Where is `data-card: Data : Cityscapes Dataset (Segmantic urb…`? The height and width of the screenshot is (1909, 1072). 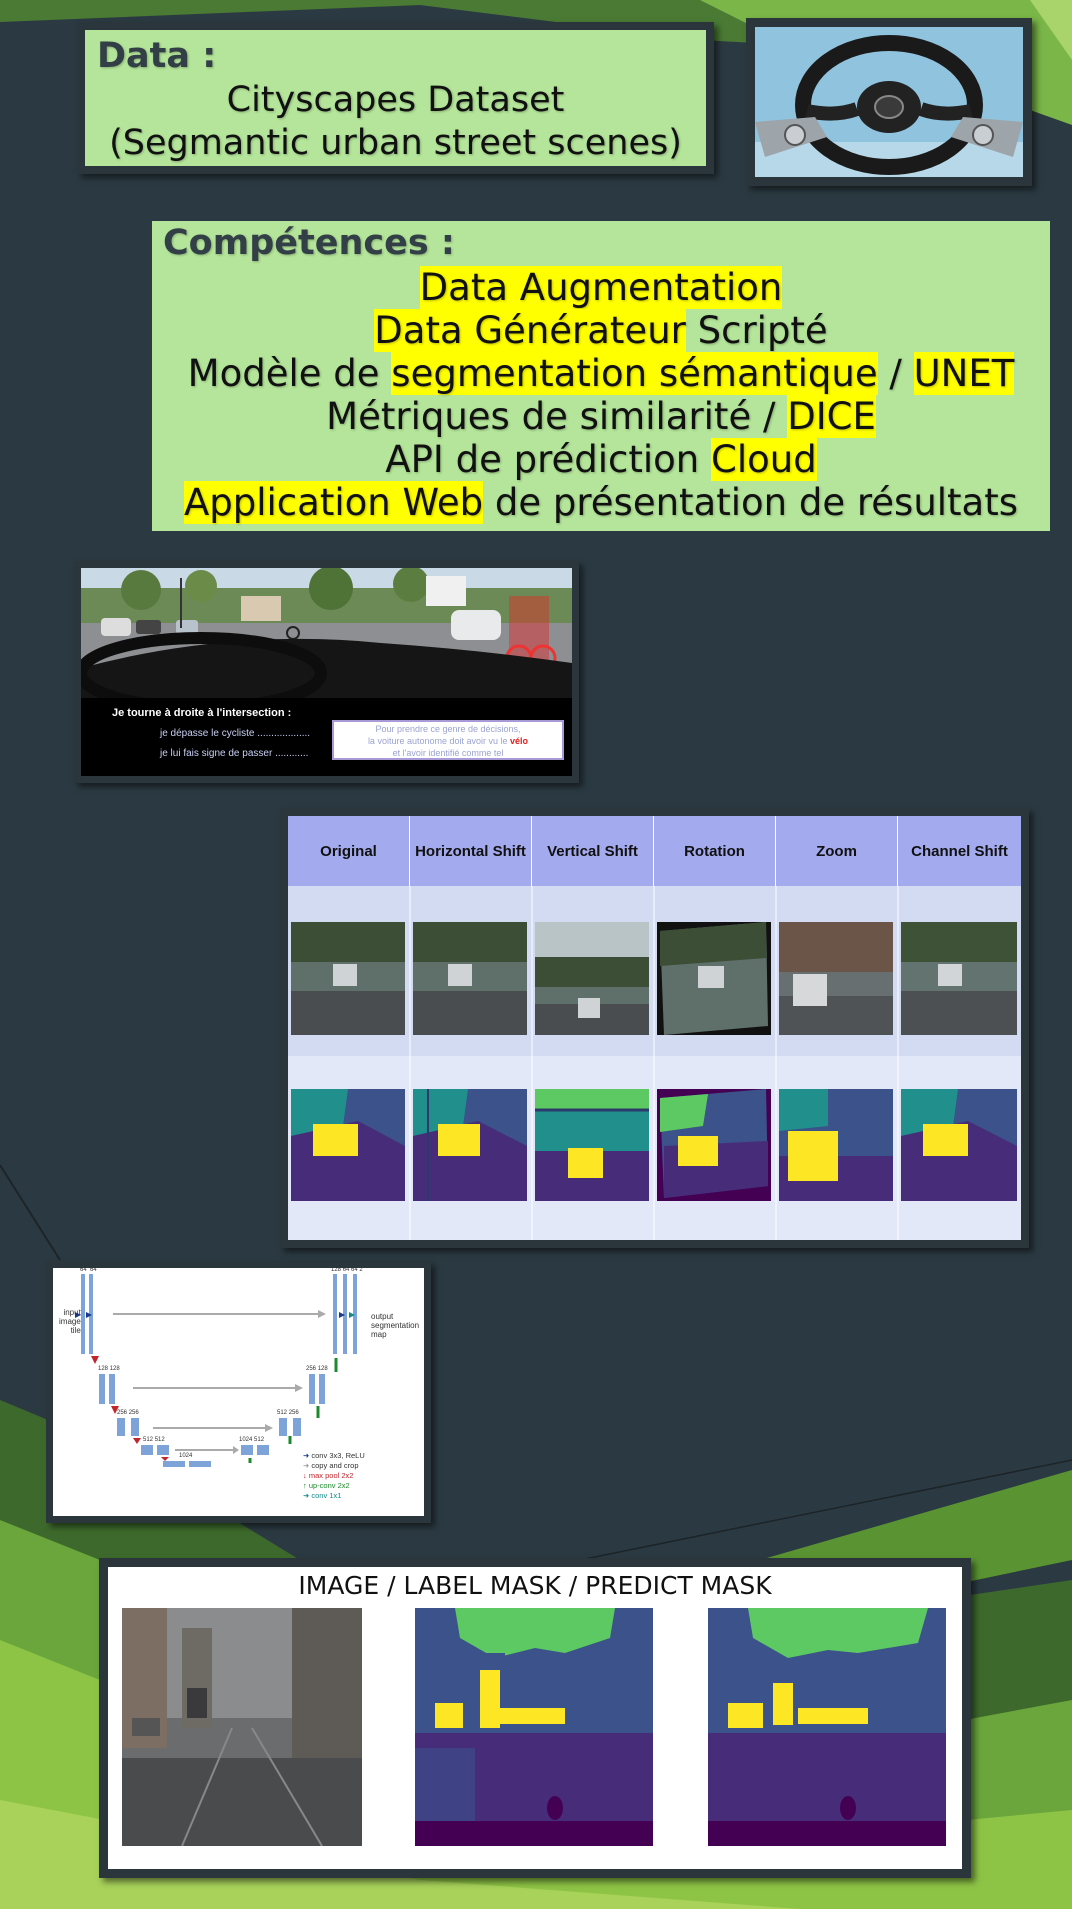 data-card: Data : Cityscapes Dataset (Segmantic urb… is located at coordinates (395, 98).